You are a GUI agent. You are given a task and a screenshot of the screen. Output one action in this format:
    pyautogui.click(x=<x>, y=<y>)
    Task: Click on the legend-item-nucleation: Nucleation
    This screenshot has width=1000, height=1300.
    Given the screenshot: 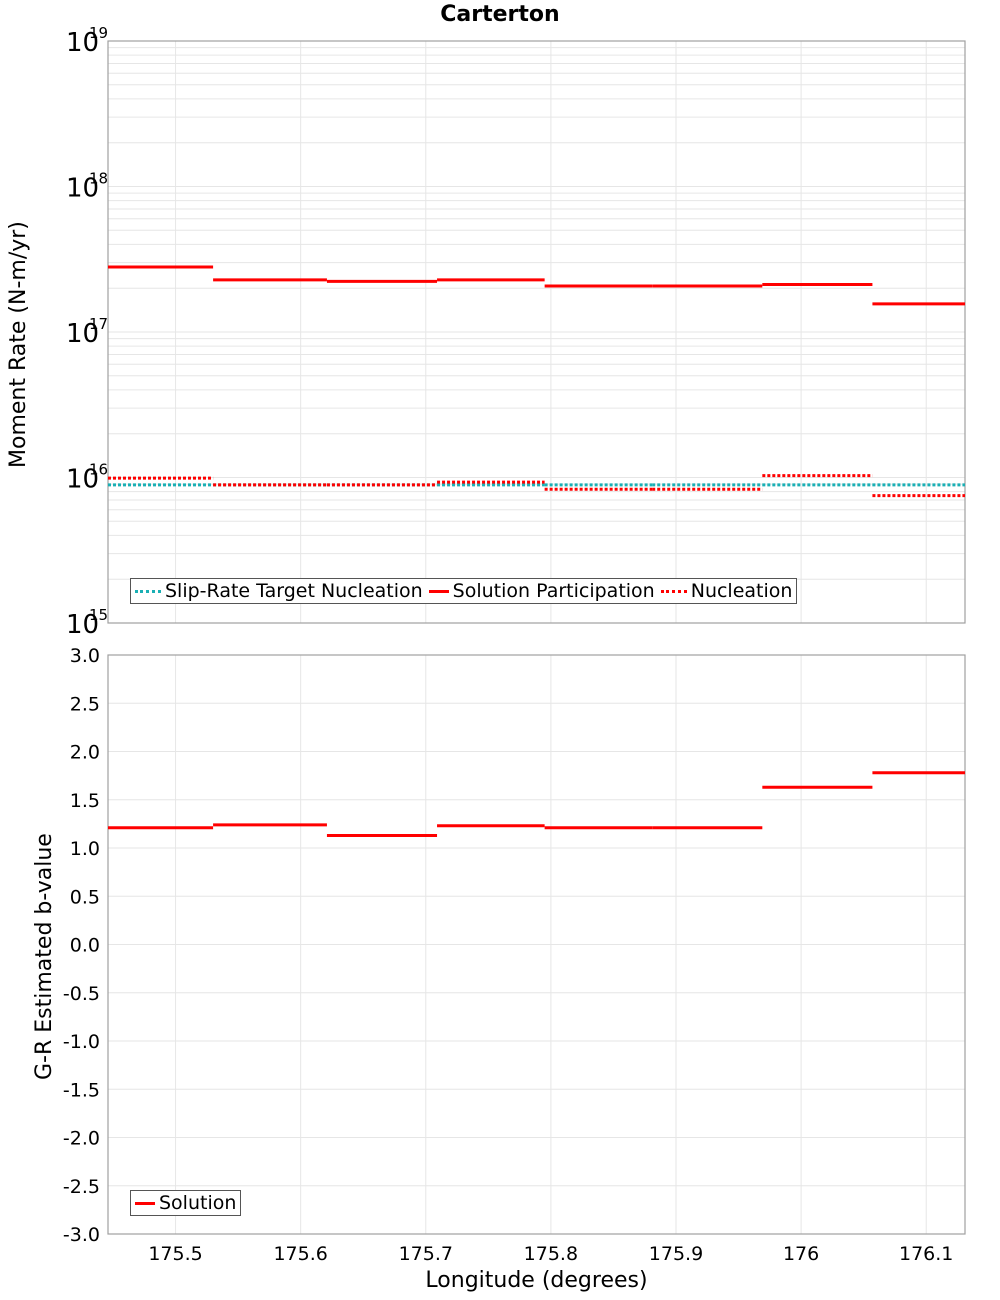 What is the action you would take?
    pyautogui.click(x=726, y=591)
    